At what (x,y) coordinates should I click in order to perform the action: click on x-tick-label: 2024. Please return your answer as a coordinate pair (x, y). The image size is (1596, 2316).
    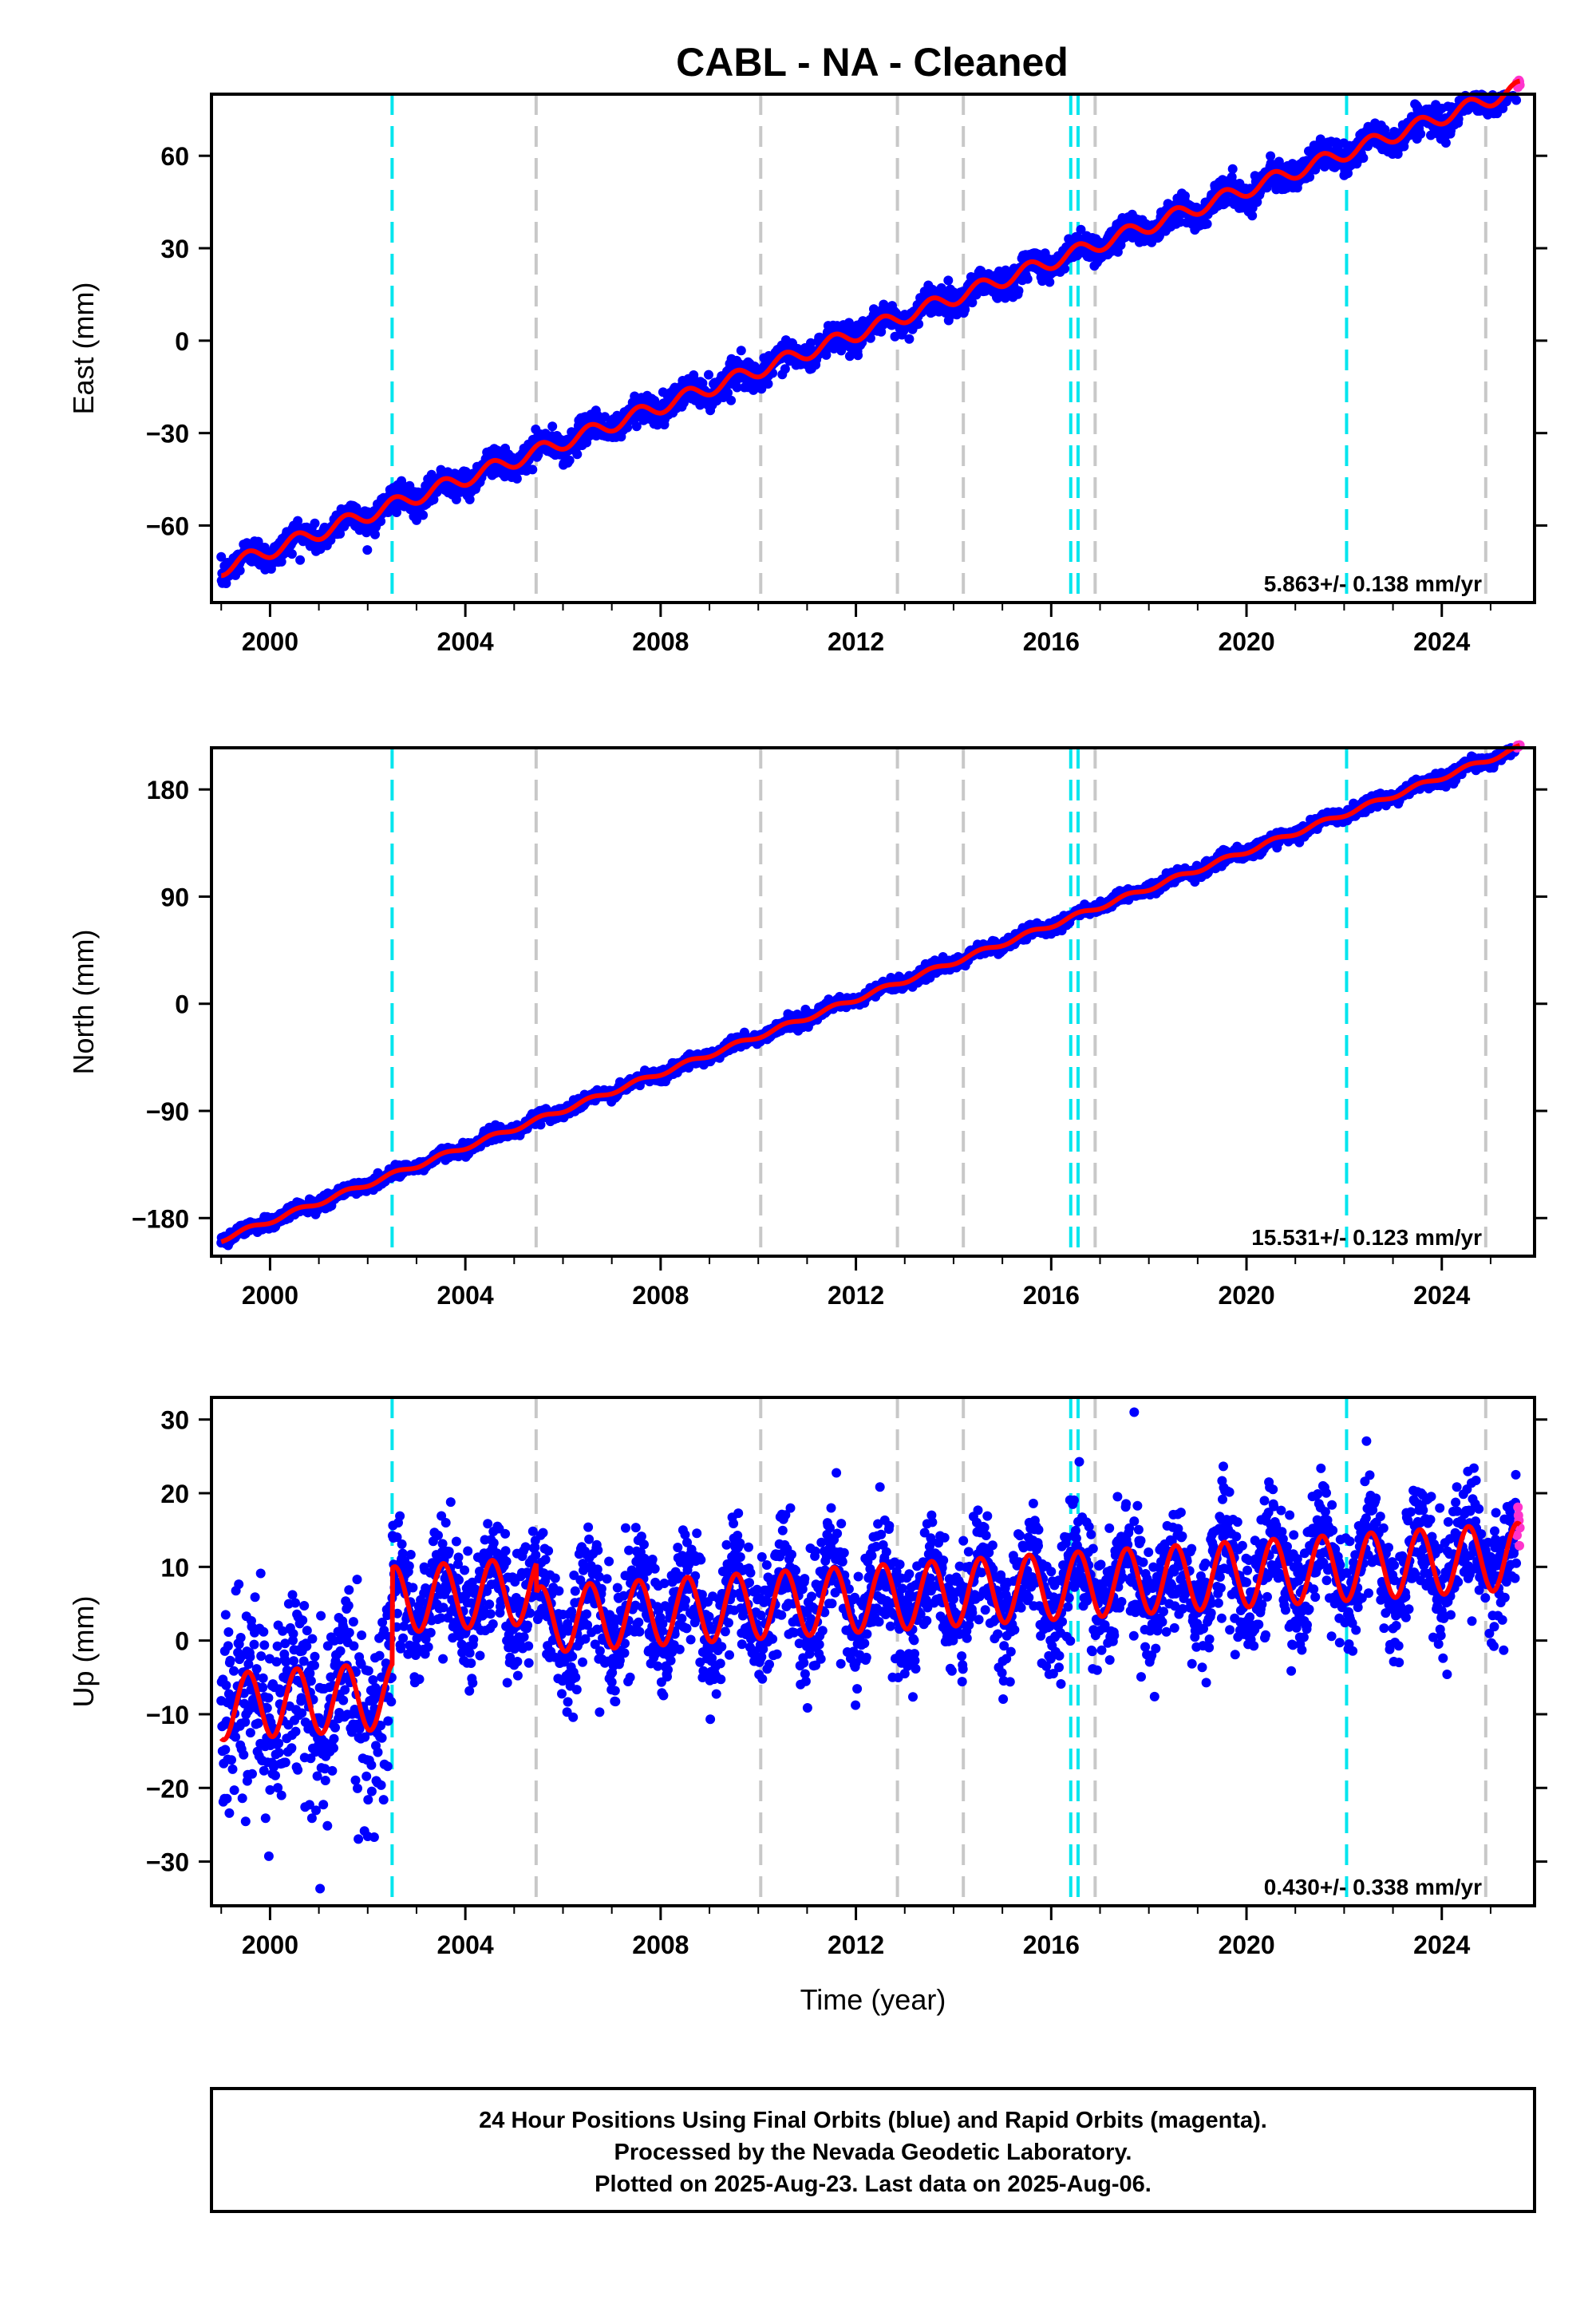
    Looking at the image, I should click on (1441, 641).